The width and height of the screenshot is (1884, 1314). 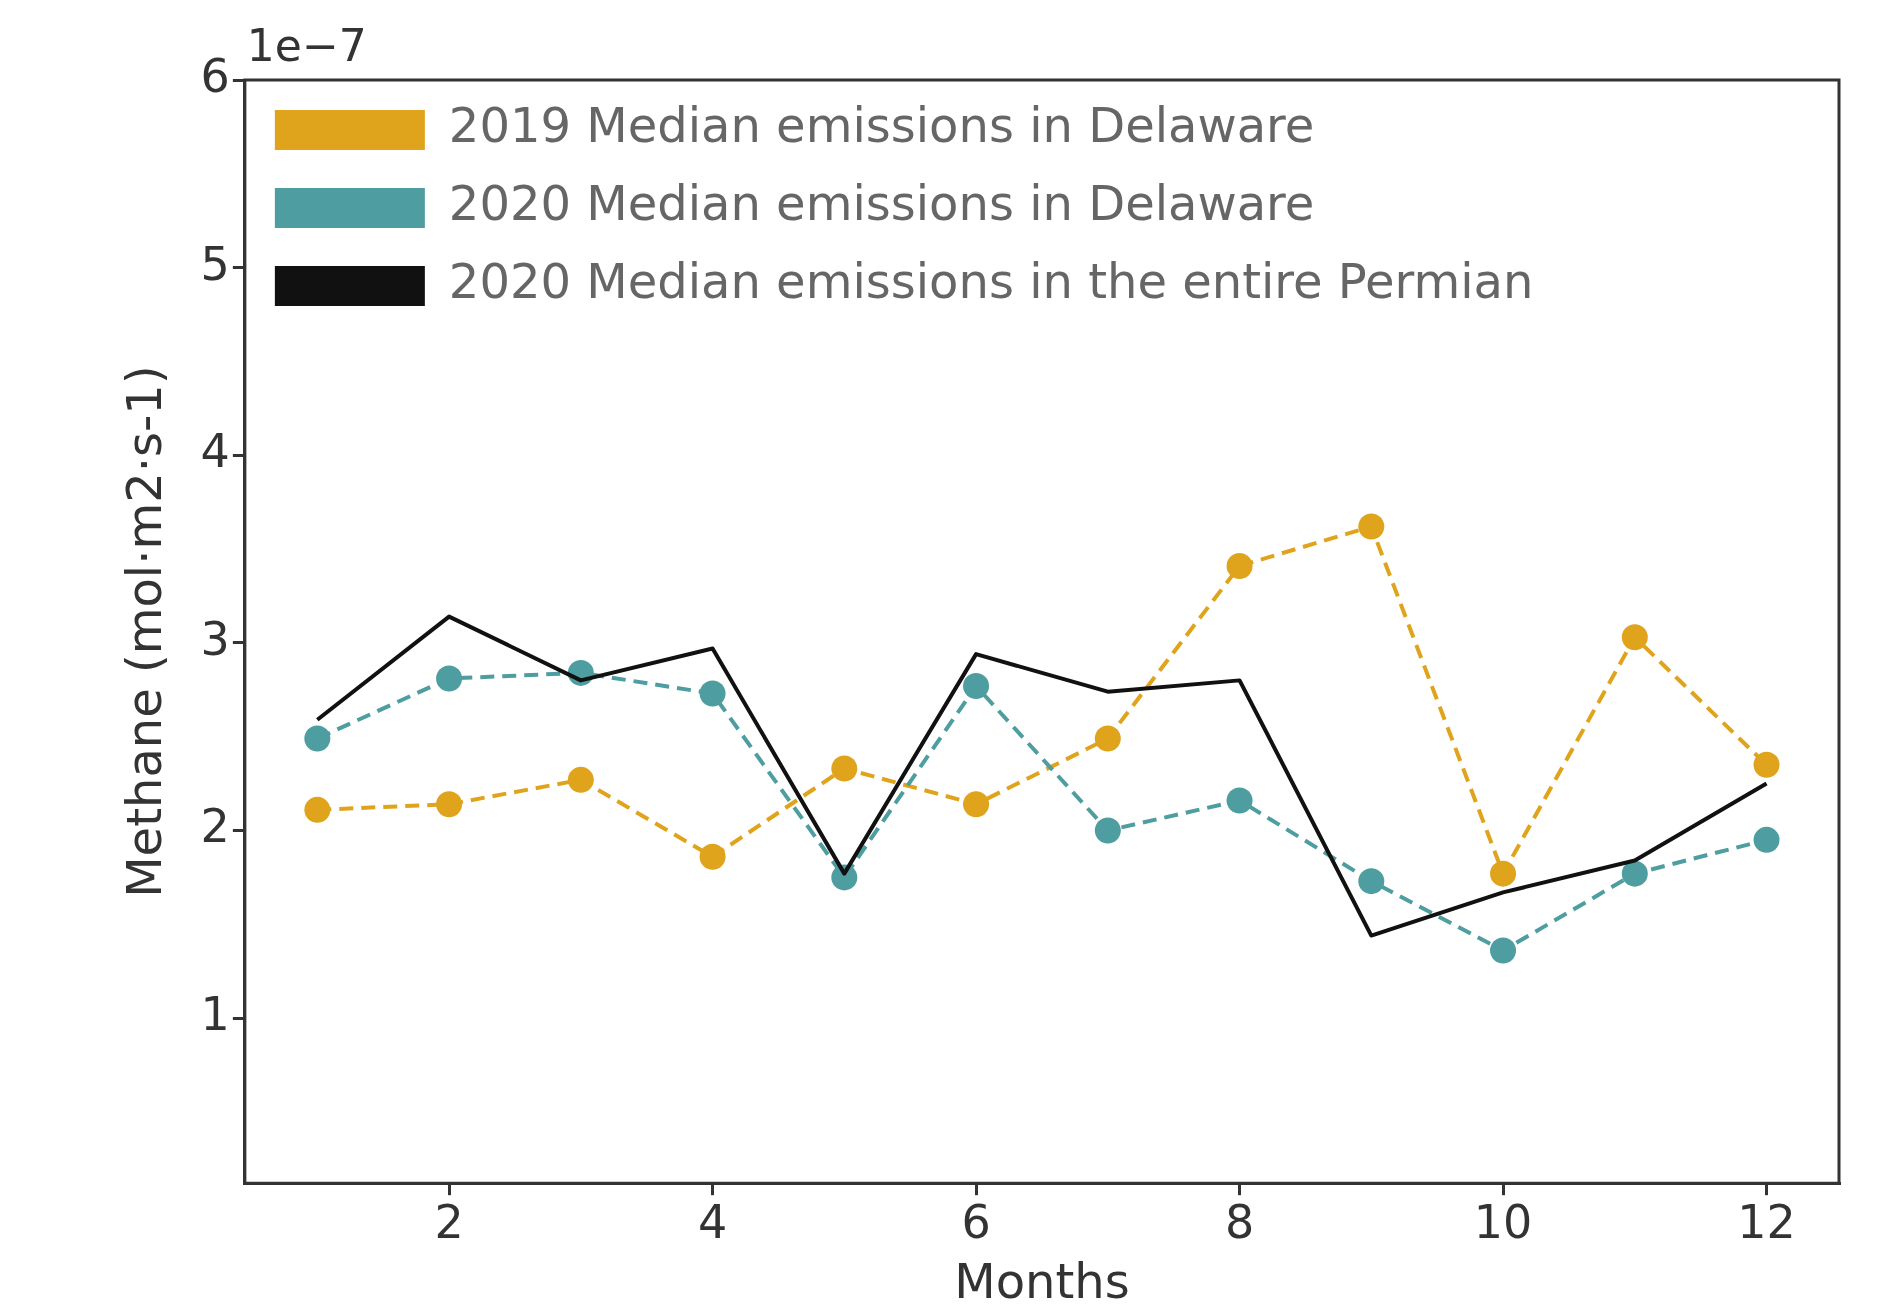 I want to click on x-tick-label: 10, so click(x=1503, y=1221).